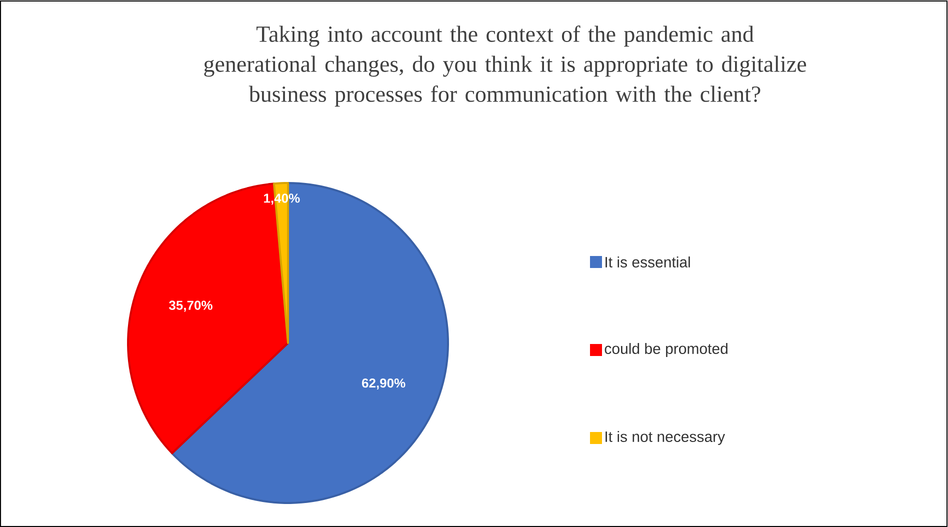  Describe the element at coordinates (505, 66) in the screenshot. I see `chart-title: Taking into account the context of the pandemic and generational changes, do you think it is appropriate to digitalize business processes for communication with the client?` at that location.